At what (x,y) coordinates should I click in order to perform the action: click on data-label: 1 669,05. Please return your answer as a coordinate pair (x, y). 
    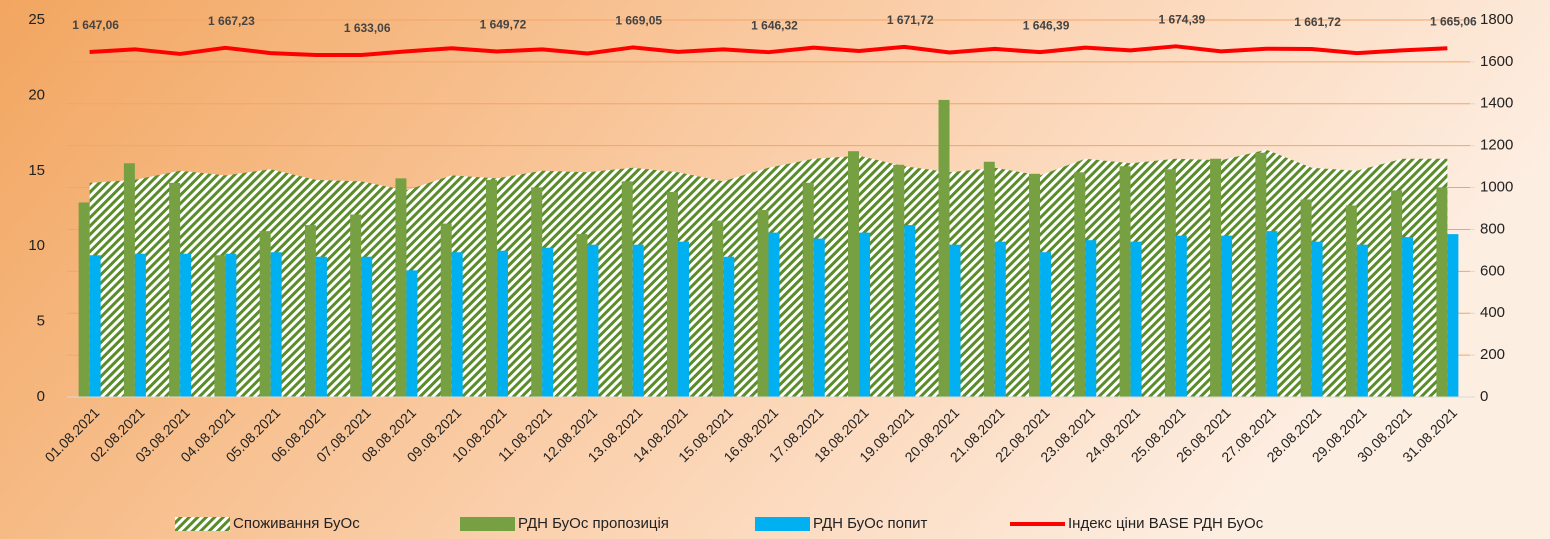
    Looking at the image, I should click on (638, 21).